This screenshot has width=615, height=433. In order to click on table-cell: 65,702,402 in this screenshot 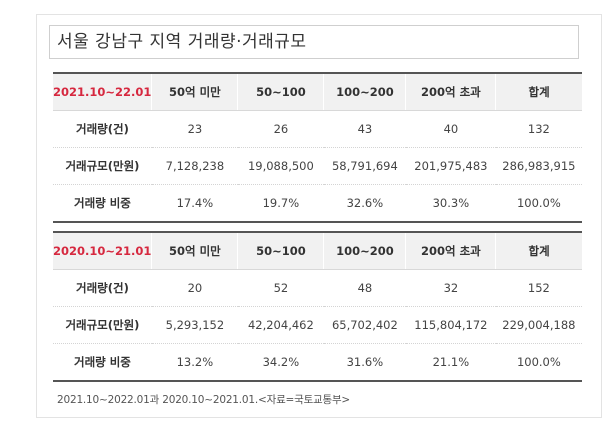, I will do `click(364, 325)`.